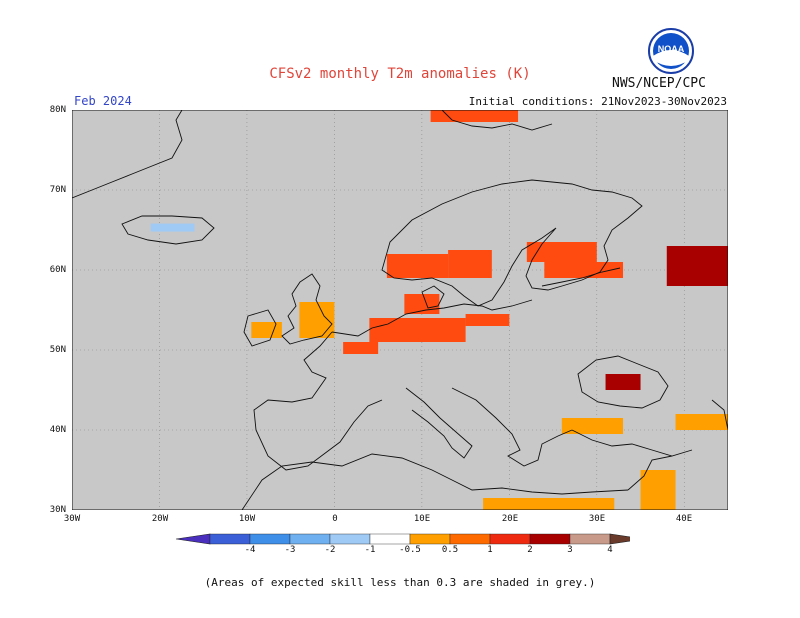 This screenshot has height=618, width=800. I want to click on anomaly-turkey-north, so click(592, 426).